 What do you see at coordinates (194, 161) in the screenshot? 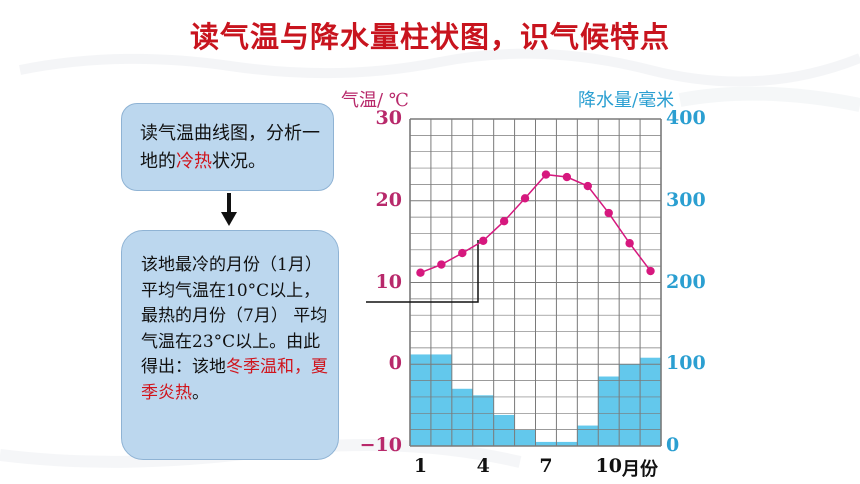
I see `hint-highlight: 冷热` at bounding box center [194, 161].